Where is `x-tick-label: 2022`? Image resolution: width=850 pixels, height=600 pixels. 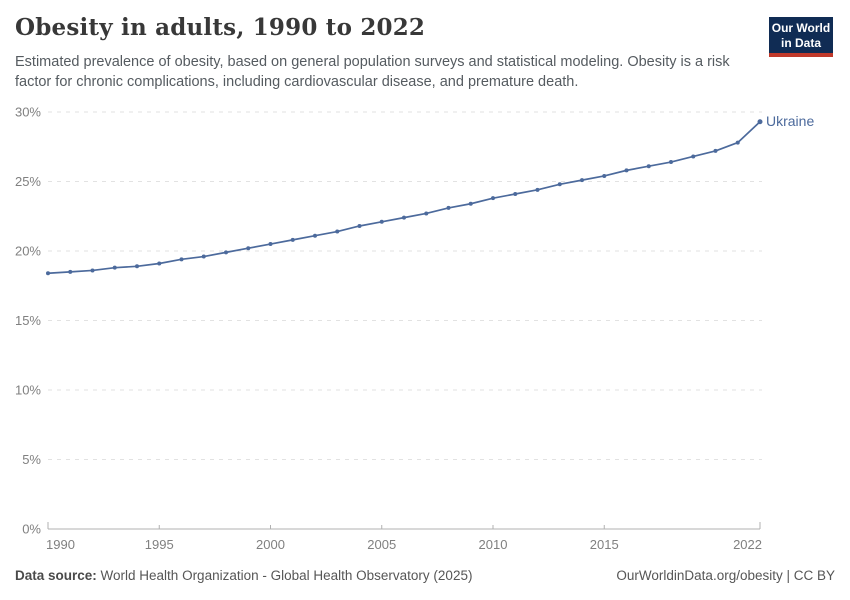
x-tick-label: 2022 is located at coordinates (747, 544).